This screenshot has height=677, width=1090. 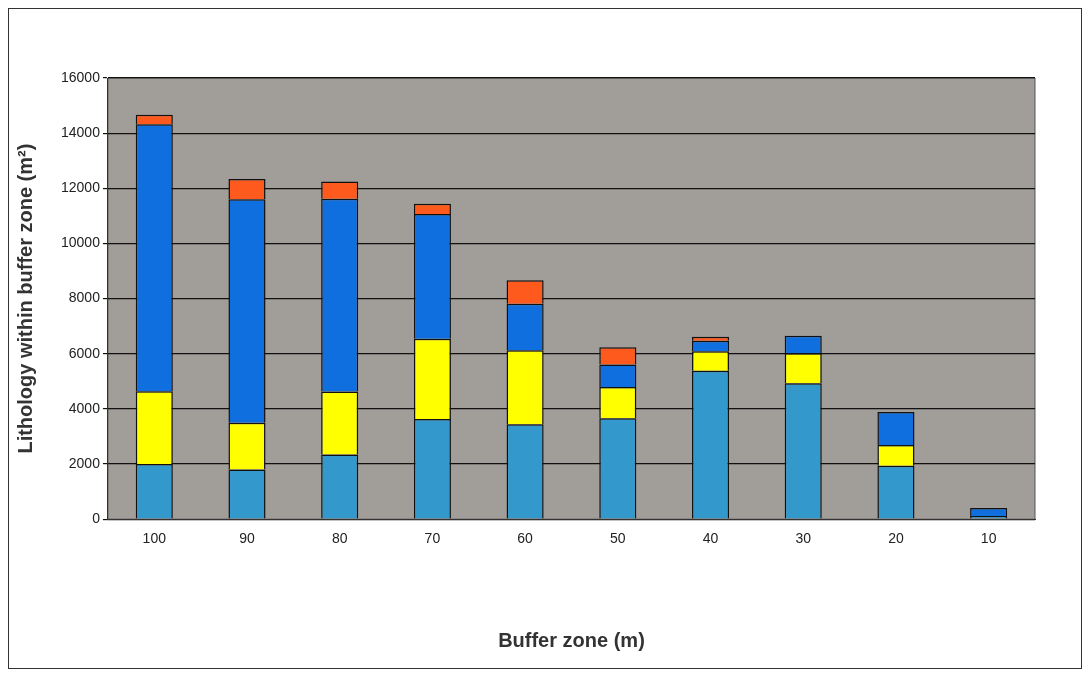 I want to click on y-tick-label: 16000, so click(x=80, y=76).